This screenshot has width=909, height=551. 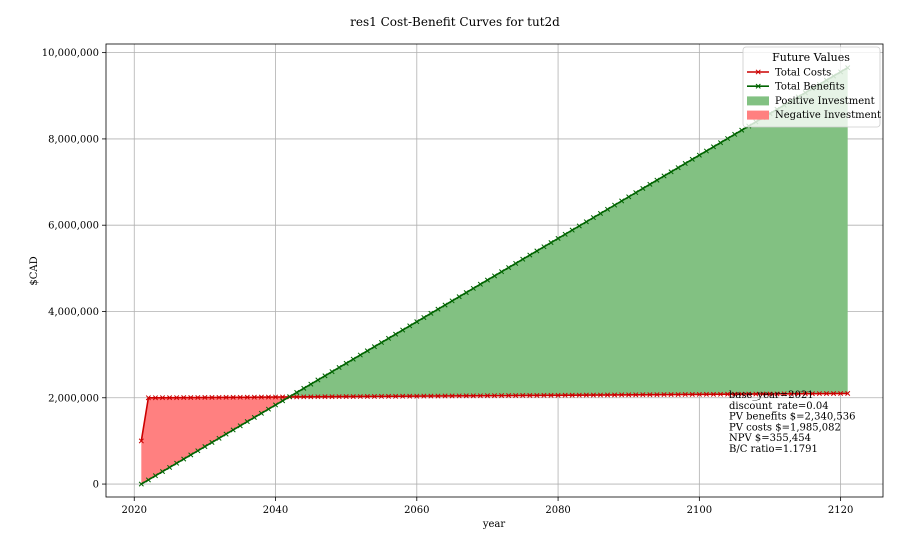 I want to click on x-tick-label-4: 2100, so click(x=699, y=510).